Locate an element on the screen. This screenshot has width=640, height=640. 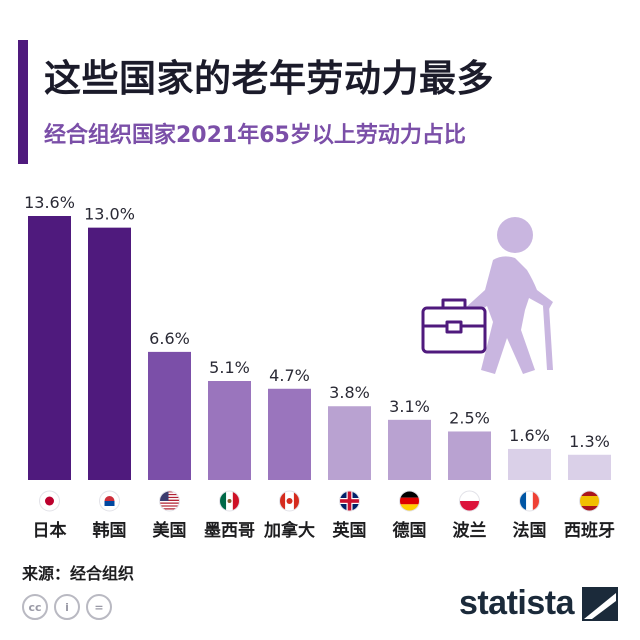
poland-flag-ring is located at coordinates (469, 501).